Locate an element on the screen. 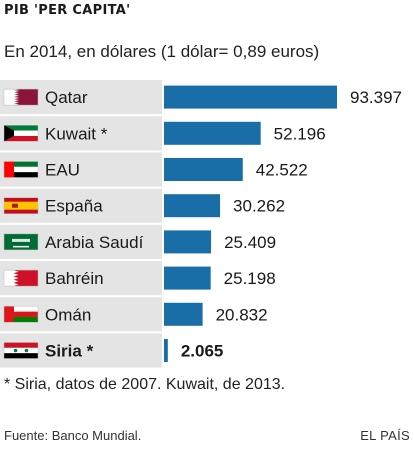 This screenshot has width=414, height=450. footnote: * Siria, datos de 2007. Kuwait, de 2013. is located at coordinates (145, 384).